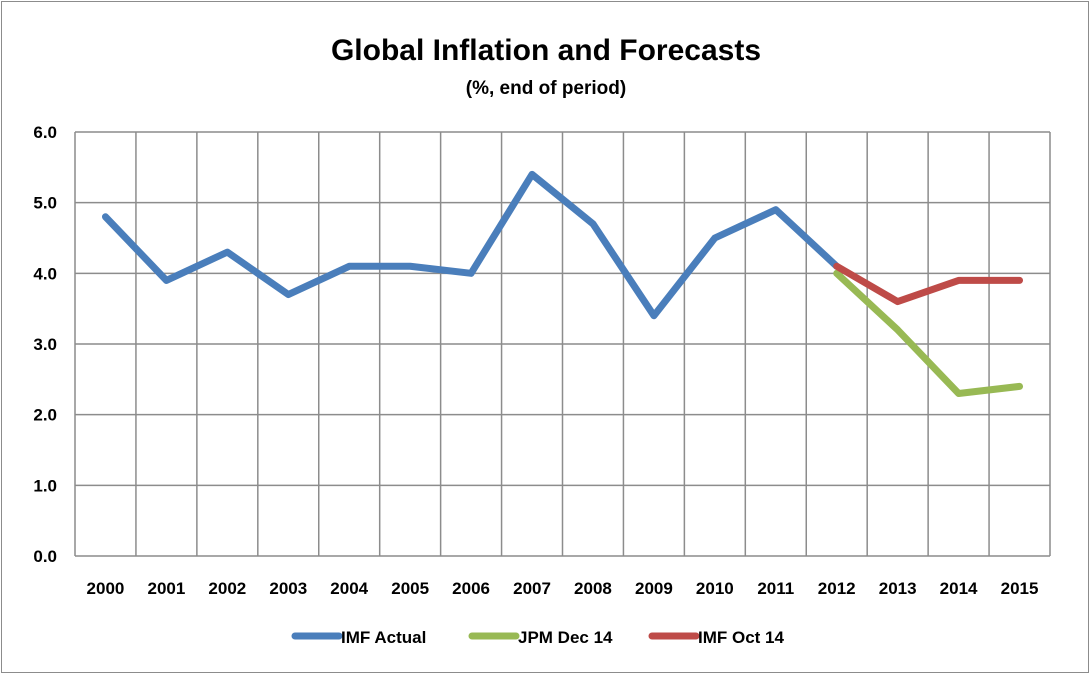 The width and height of the screenshot is (1092, 676). I want to click on y-tick-label: 2.0, so click(45, 415).